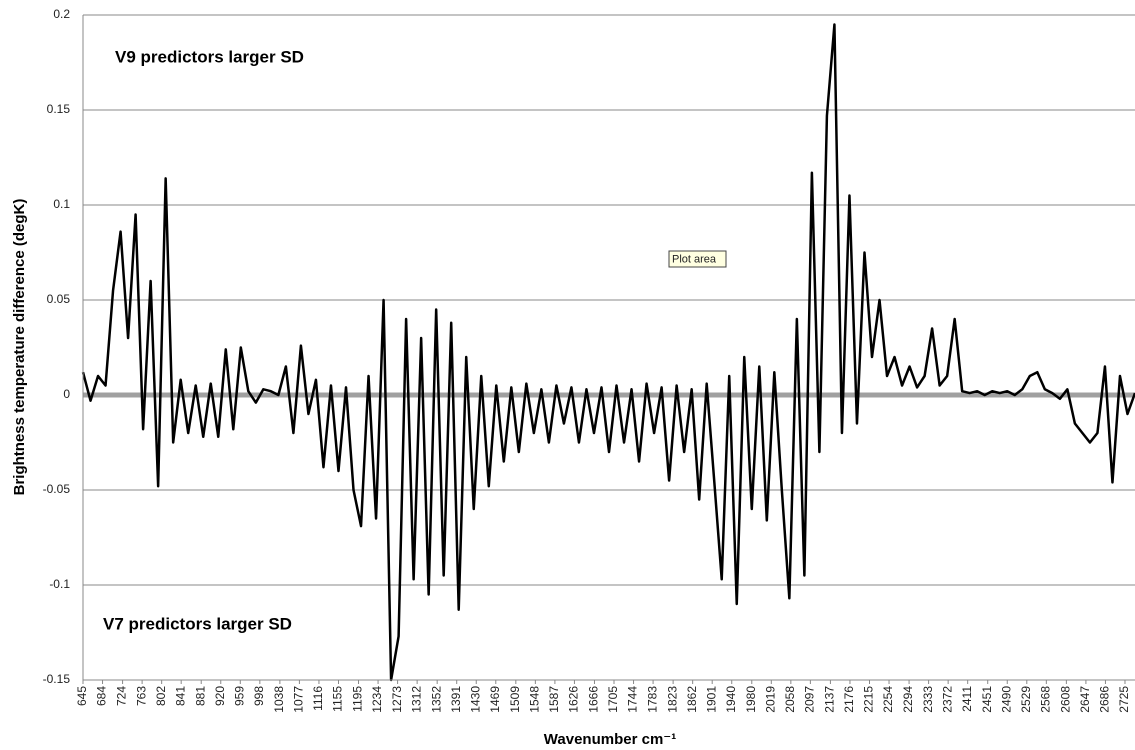 This screenshot has width=1135, height=750. I want to click on x-tick-label: 1666, so click(594, 699).